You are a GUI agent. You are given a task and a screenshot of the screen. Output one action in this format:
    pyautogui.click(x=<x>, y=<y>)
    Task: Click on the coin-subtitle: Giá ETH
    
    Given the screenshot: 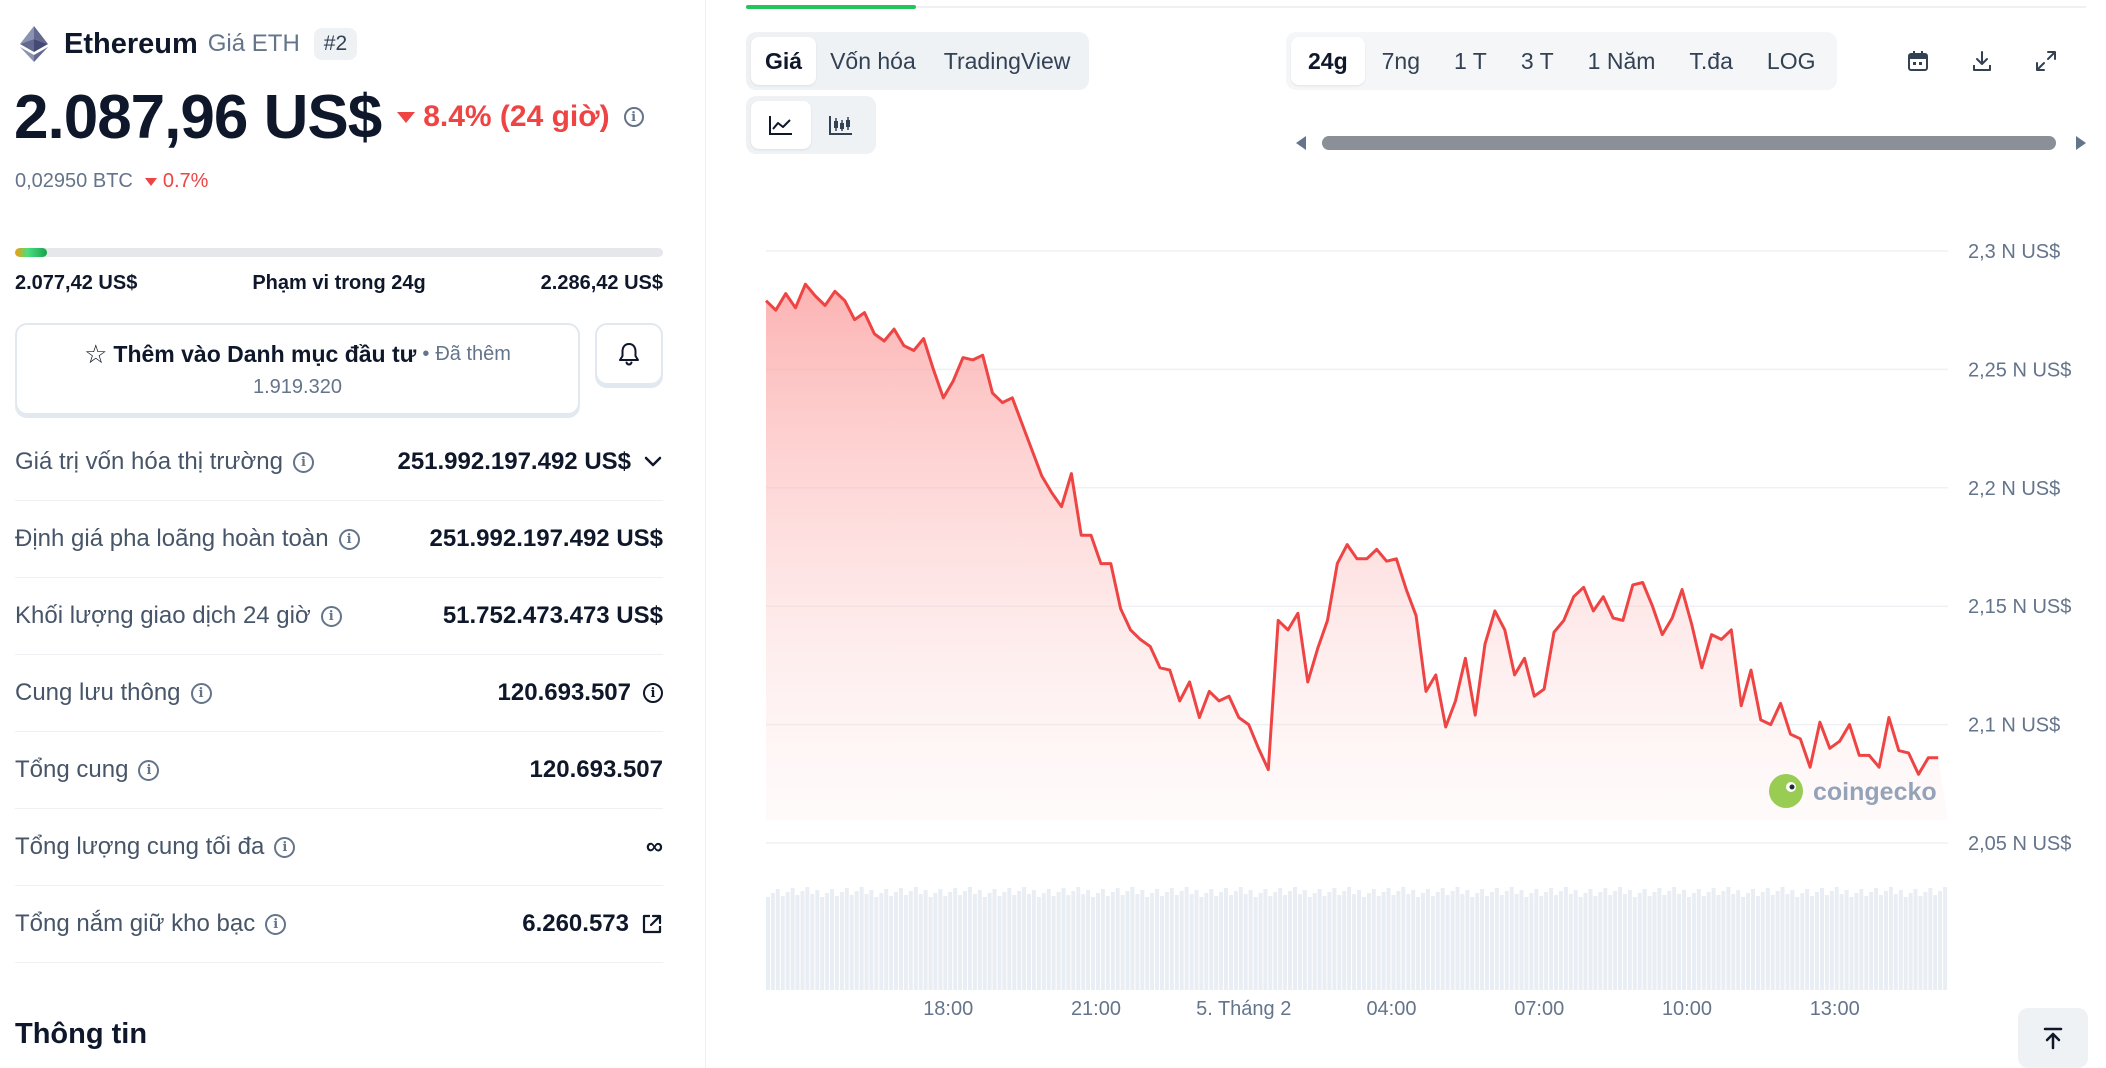 What is the action you would take?
    pyautogui.click(x=253, y=43)
    